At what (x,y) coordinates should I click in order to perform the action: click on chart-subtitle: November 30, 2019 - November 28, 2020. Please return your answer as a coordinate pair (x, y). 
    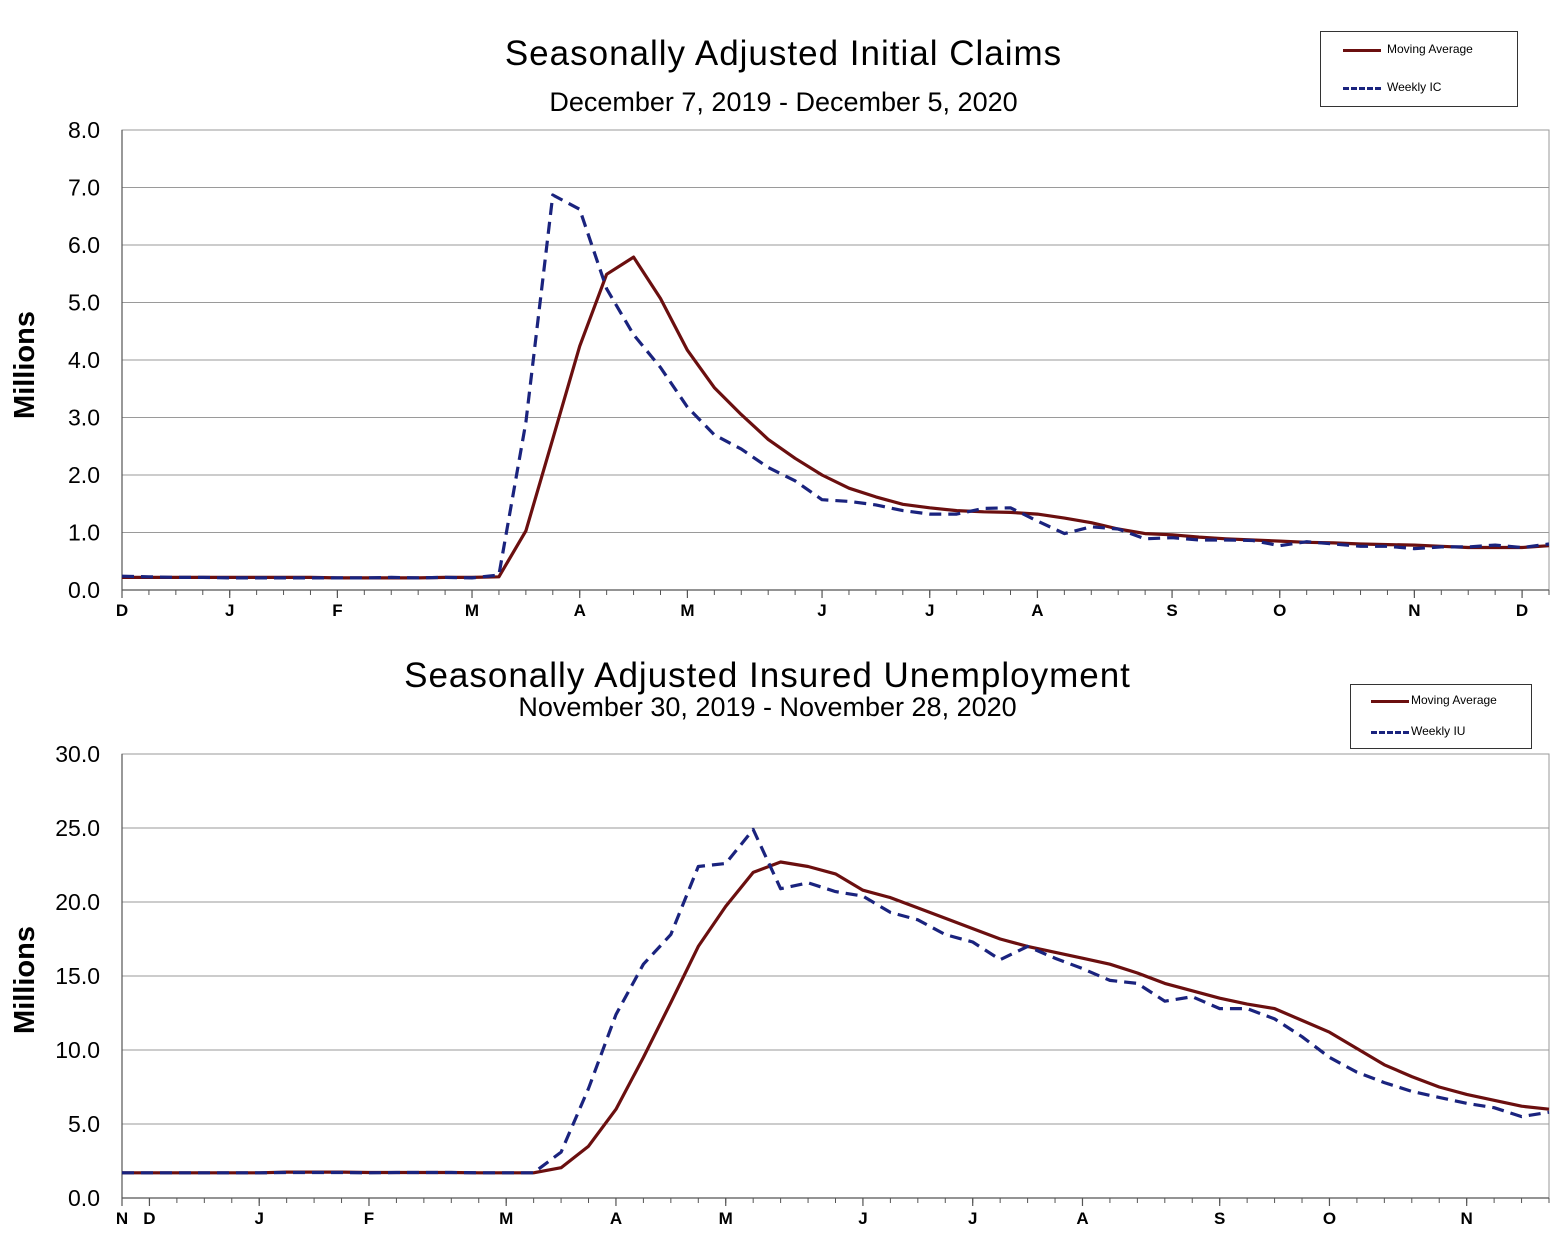
    Looking at the image, I should click on (767, 707).